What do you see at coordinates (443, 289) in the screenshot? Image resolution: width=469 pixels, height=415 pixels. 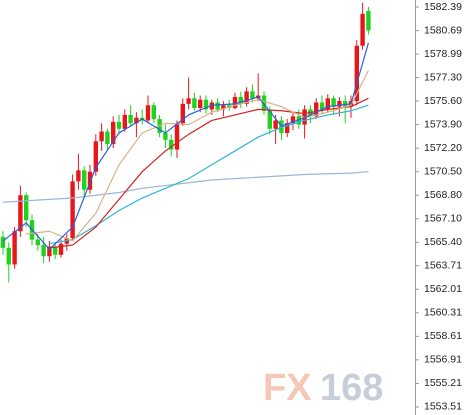 I see `y-tick-label: 1562.01` at bounding box center [443, 289].